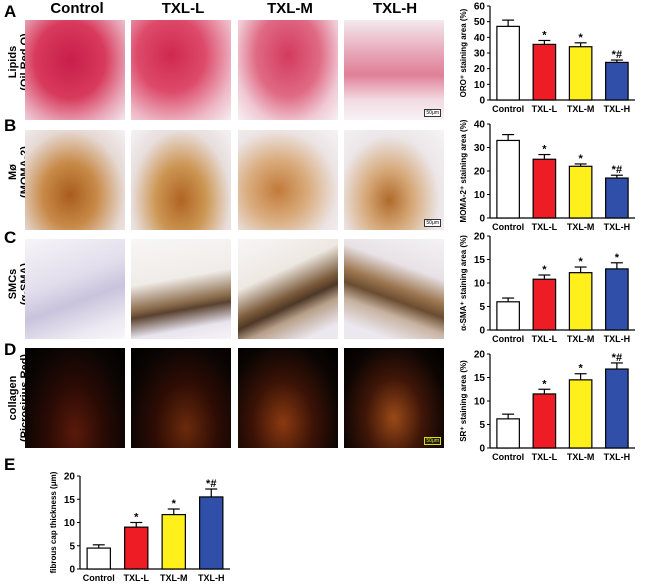 Image resolution: width=650 pixels, height=588 pixels. Describe the element at coordinates (394, 70) in the screenshot. I see `micrograph-lipids-txl-h: 50μm` at that location.